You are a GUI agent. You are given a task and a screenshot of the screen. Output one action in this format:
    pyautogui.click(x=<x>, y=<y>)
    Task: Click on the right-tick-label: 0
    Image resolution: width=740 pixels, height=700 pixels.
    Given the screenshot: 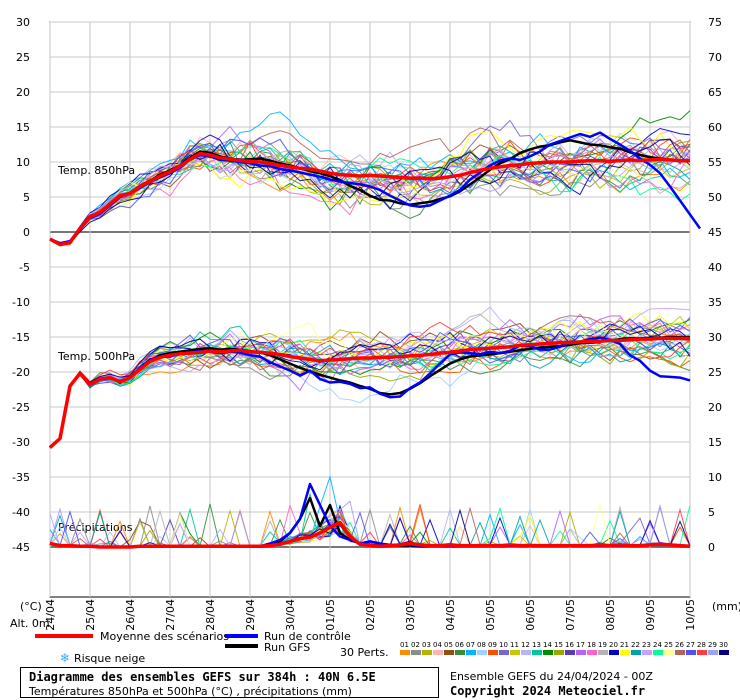 What is the action you would take?
    pyautogui.click(x=711, y=547)
    